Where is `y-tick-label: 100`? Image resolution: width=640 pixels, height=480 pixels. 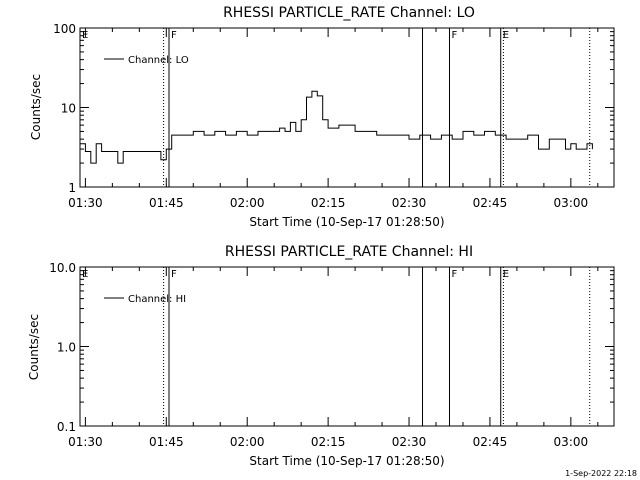 y-tick-label: 100 is located at coordinates (64, 29).